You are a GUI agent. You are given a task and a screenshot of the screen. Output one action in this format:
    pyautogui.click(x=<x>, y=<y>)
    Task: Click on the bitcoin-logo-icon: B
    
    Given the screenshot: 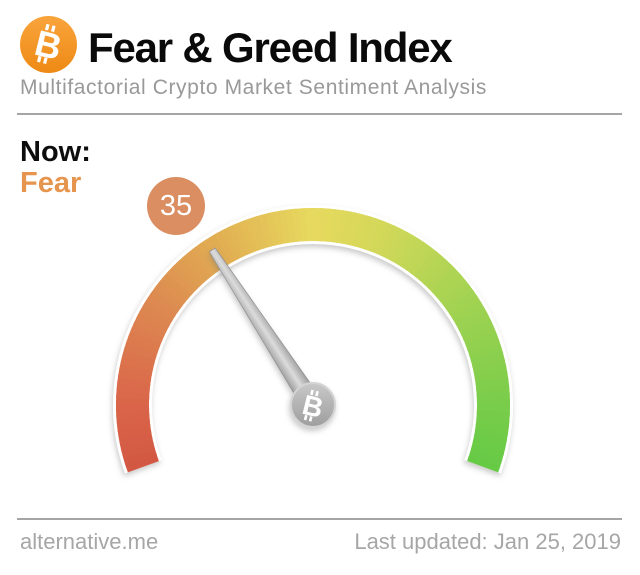 What is the action you would take?
    pyautogui.click(x=48, y=44)
    